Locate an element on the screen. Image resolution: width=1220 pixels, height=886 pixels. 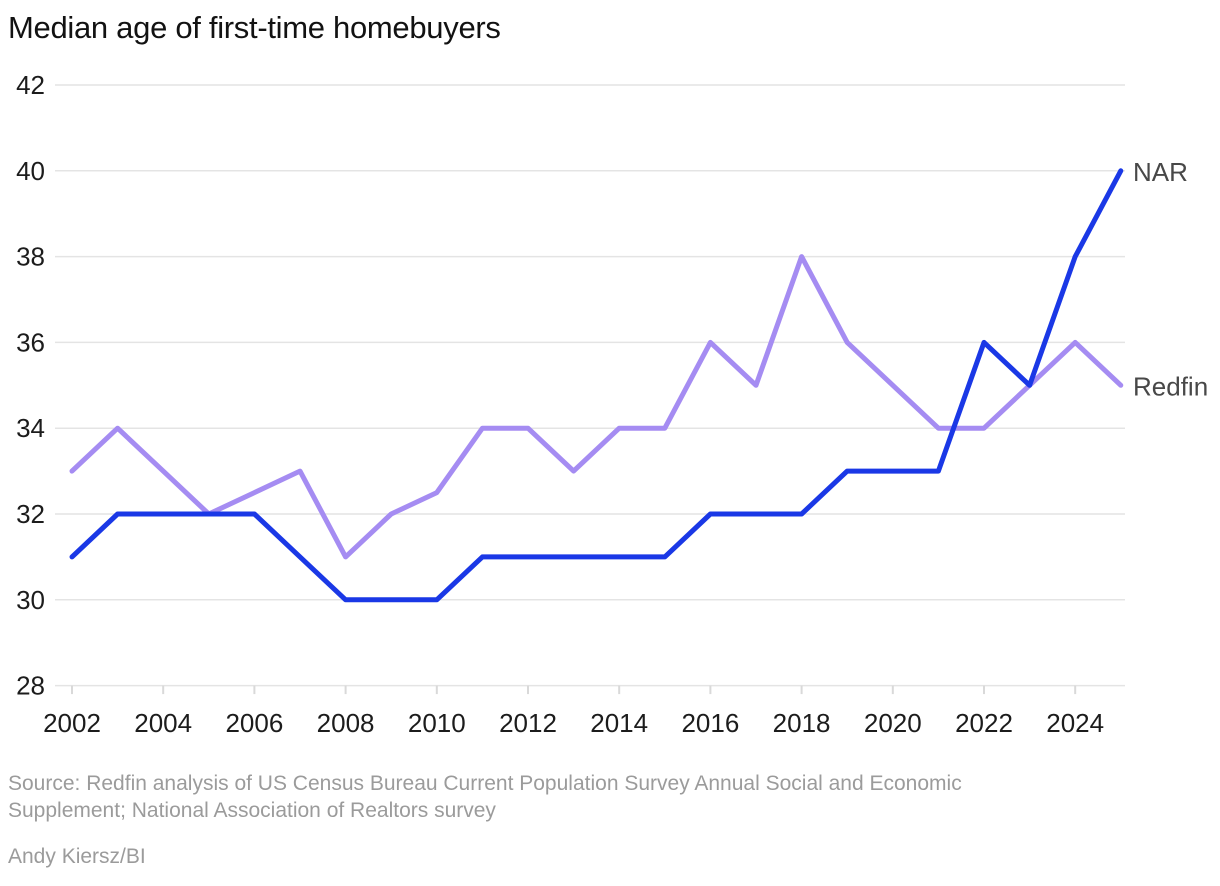
y-axis-label: 36 is located at coordinates (30, 342).